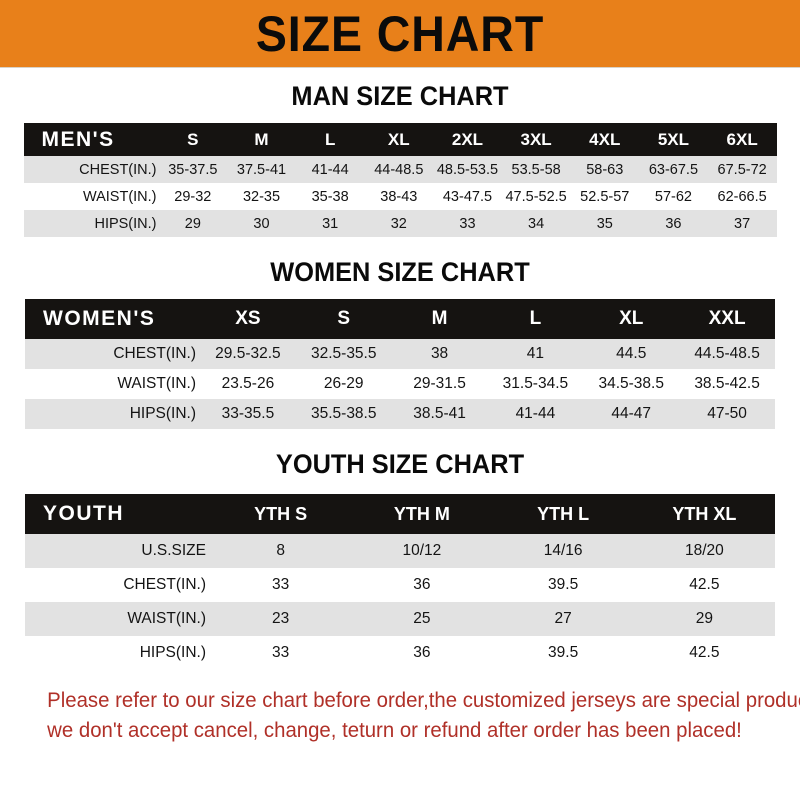 The width and height of the screenshot is (800, 800). What do you see at coordinates (727, 353) in the screenshot?
I see `women-cell: 44.5-48.5` at bounding box center [727, 353].